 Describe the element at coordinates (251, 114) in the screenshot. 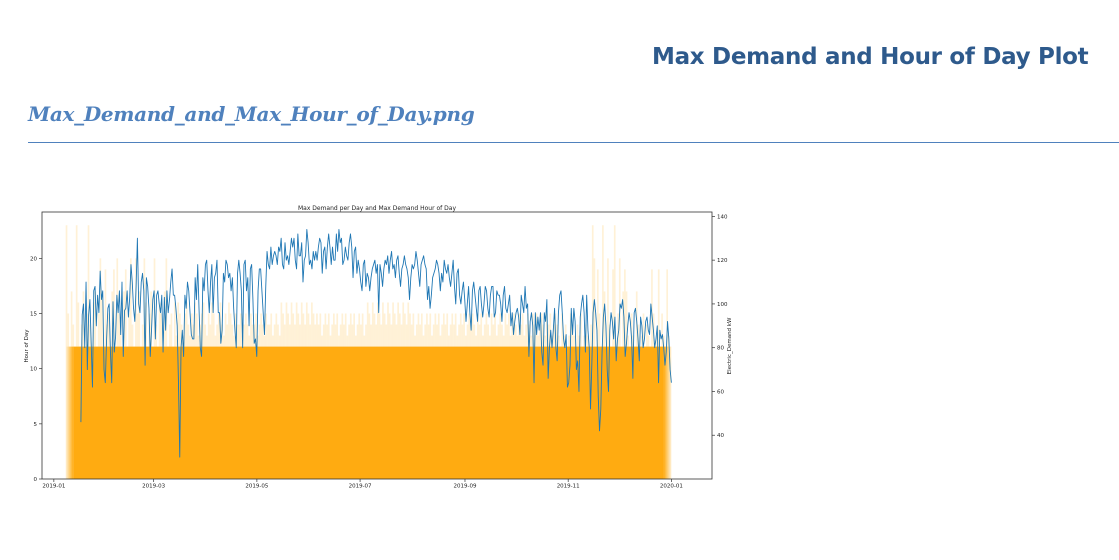

I see `figure-caption: Max_Demand_and_Max_Hour_of_Day.png` at that location.